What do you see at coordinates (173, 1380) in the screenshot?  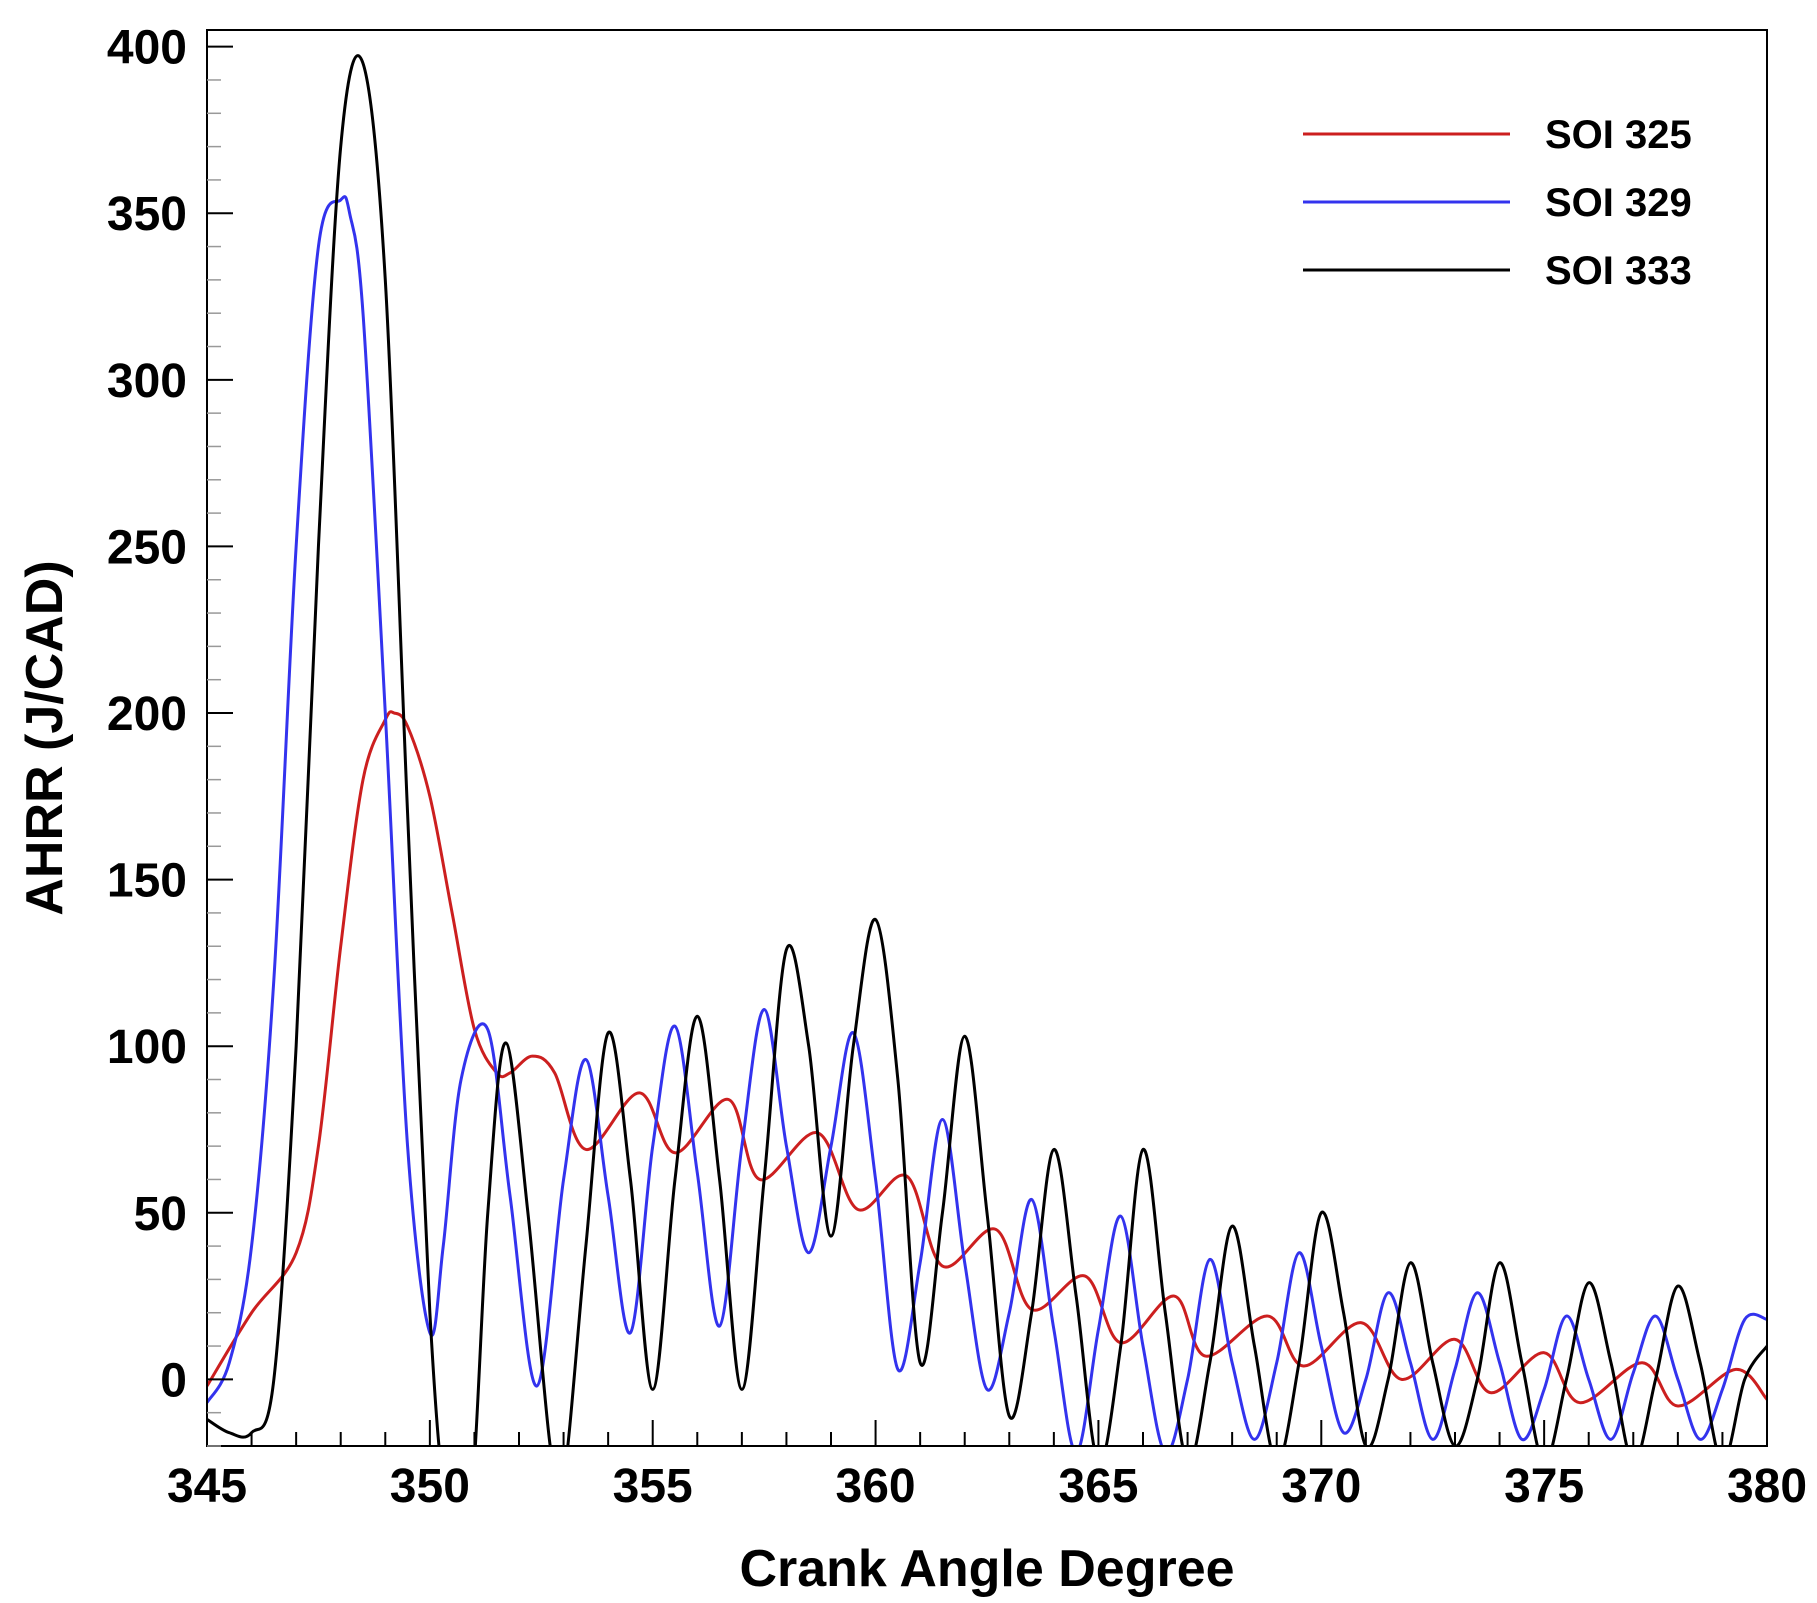 I see `y-tick-label: 0` at bounding box center [173, 1380].